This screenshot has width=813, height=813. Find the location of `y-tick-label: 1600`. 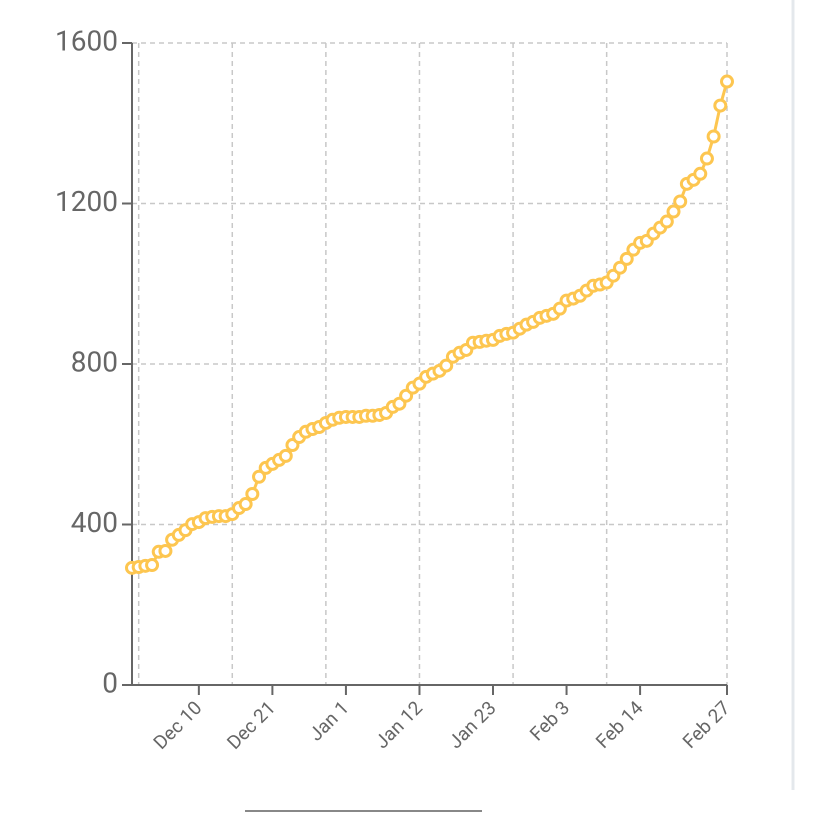

y-tick-label: 1600 is located at coordinates (86, 40).